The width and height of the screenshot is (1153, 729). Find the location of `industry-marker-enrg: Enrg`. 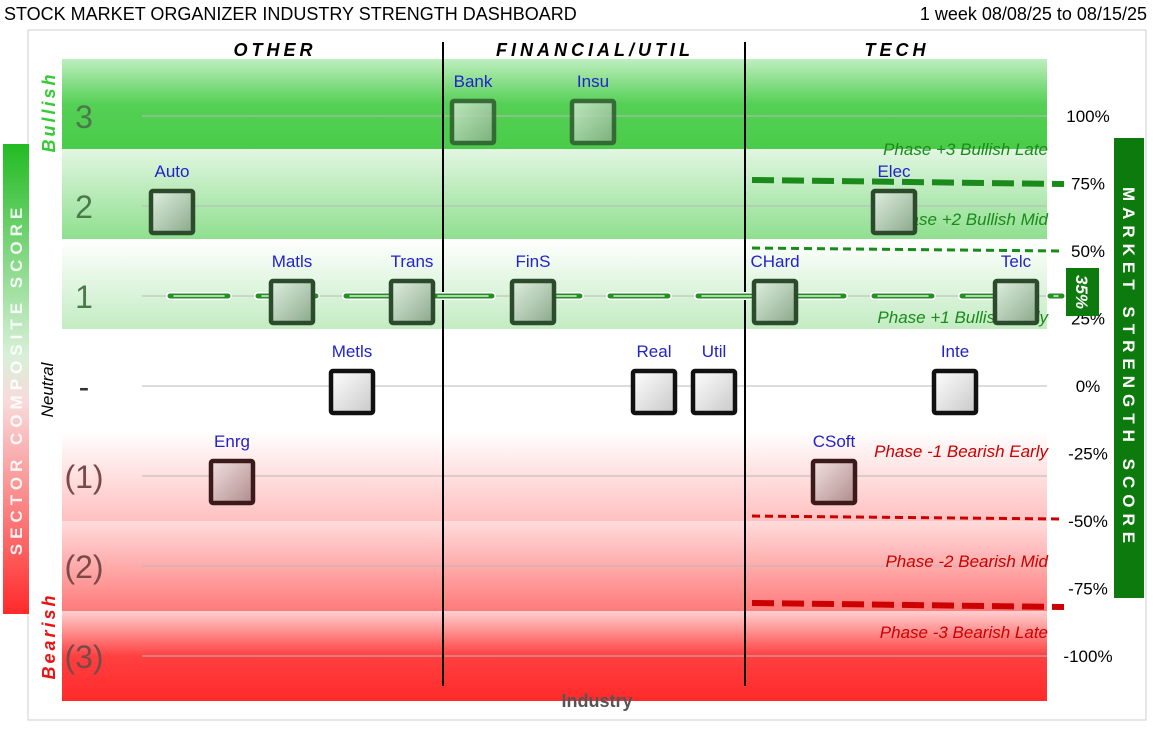

industry-marker-enrg: Enrg is located at coordinates (232, 469).